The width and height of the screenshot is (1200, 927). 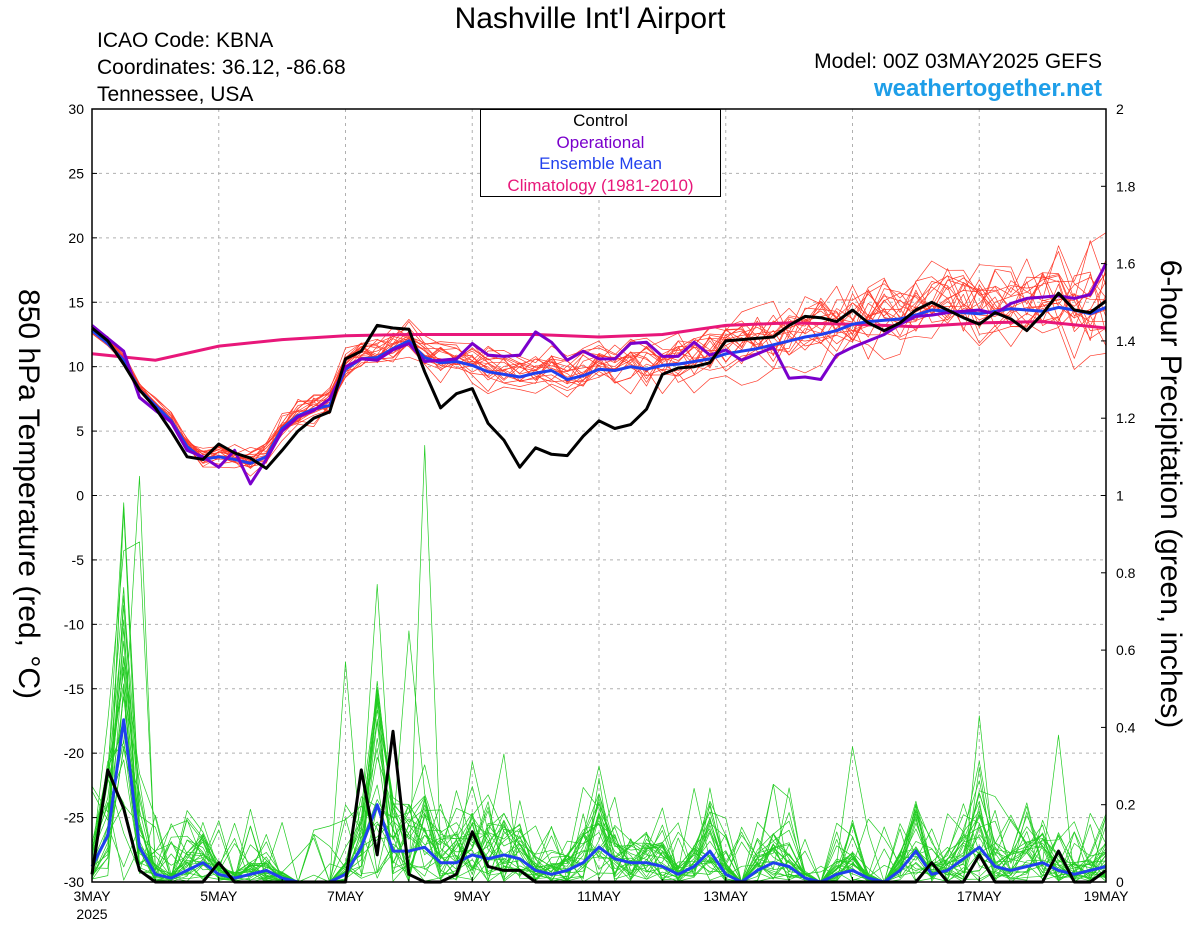 What do you see at coordinates (853, 896) in the screenshot?
I see `x-tick-label: 15MAY` at bounding box center [853, 896].